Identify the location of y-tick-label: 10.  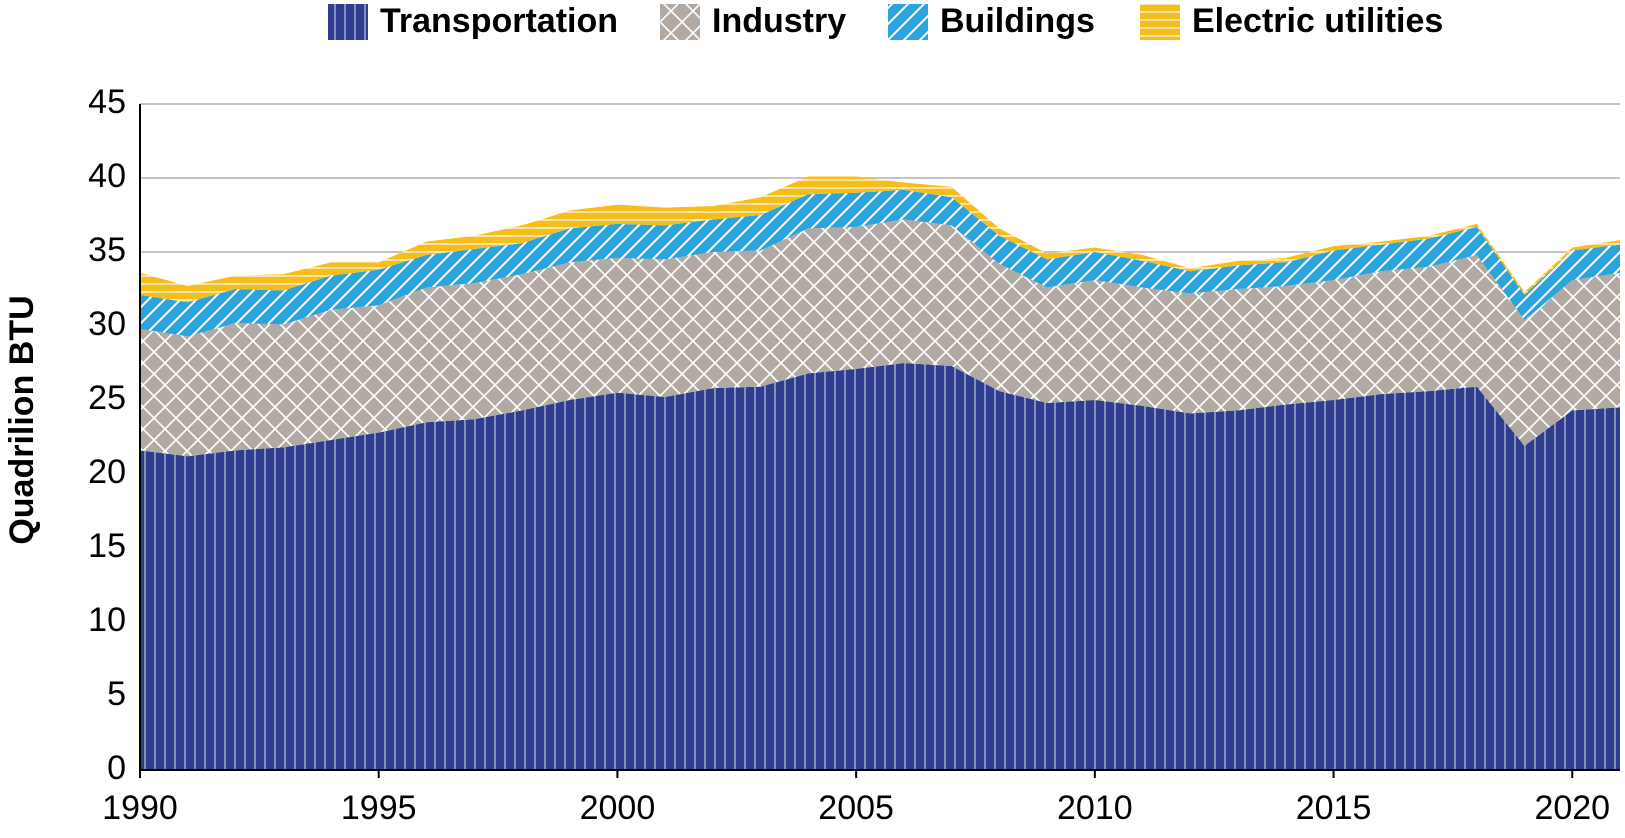
(107, 620).